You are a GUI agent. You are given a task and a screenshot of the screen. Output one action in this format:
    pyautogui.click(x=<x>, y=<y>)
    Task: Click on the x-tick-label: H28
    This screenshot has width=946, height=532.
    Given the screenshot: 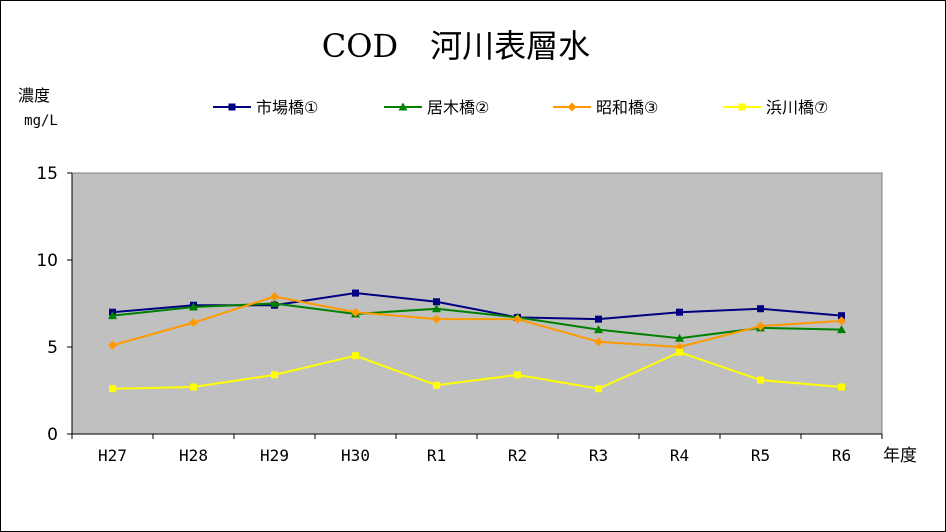 What is the action you would take?
    pyautogui.click(x=193, y=455)
    